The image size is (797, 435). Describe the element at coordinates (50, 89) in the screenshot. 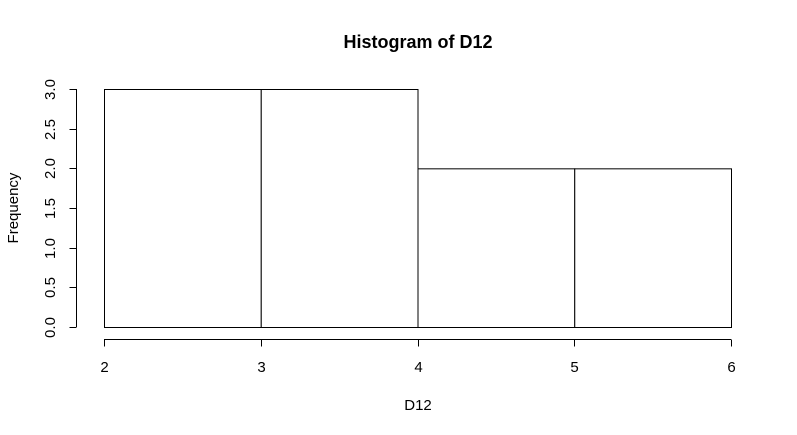

I see `y-tick-label: 3.0` at that location.